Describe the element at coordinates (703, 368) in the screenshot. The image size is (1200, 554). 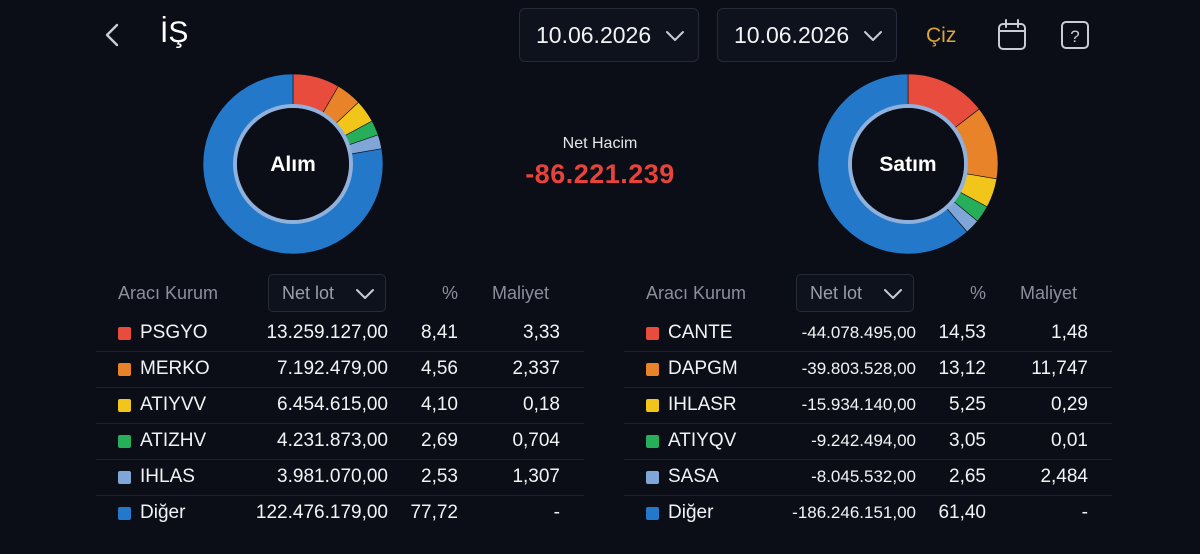
I see `broker-name: DAPGM` at that location.